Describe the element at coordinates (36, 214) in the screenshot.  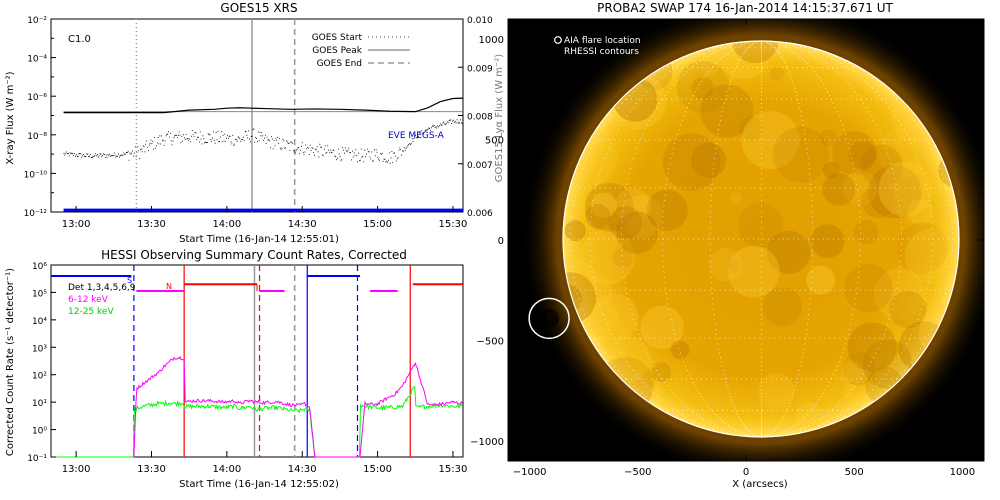
I see `goes-ytick-label: 10⁻¹²` at that location.